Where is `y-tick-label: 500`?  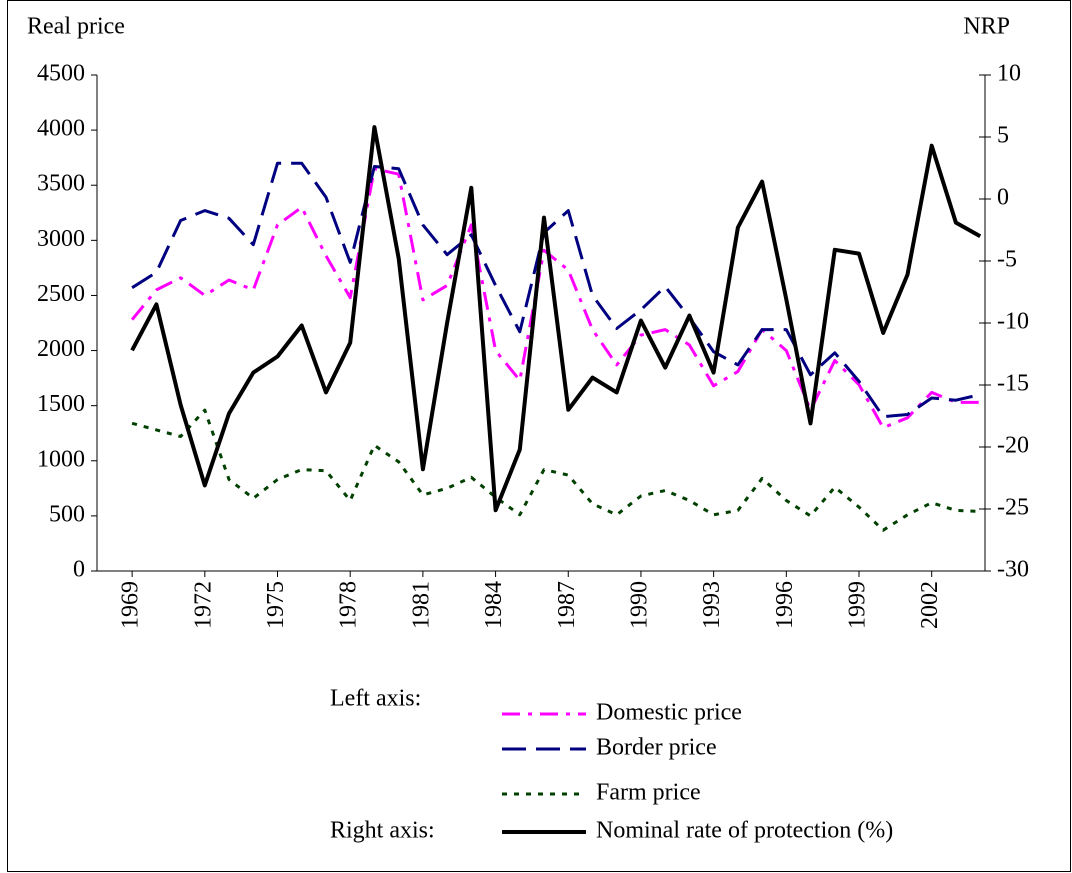
y-tick-label: 500 is located at coordinates (67, 514).